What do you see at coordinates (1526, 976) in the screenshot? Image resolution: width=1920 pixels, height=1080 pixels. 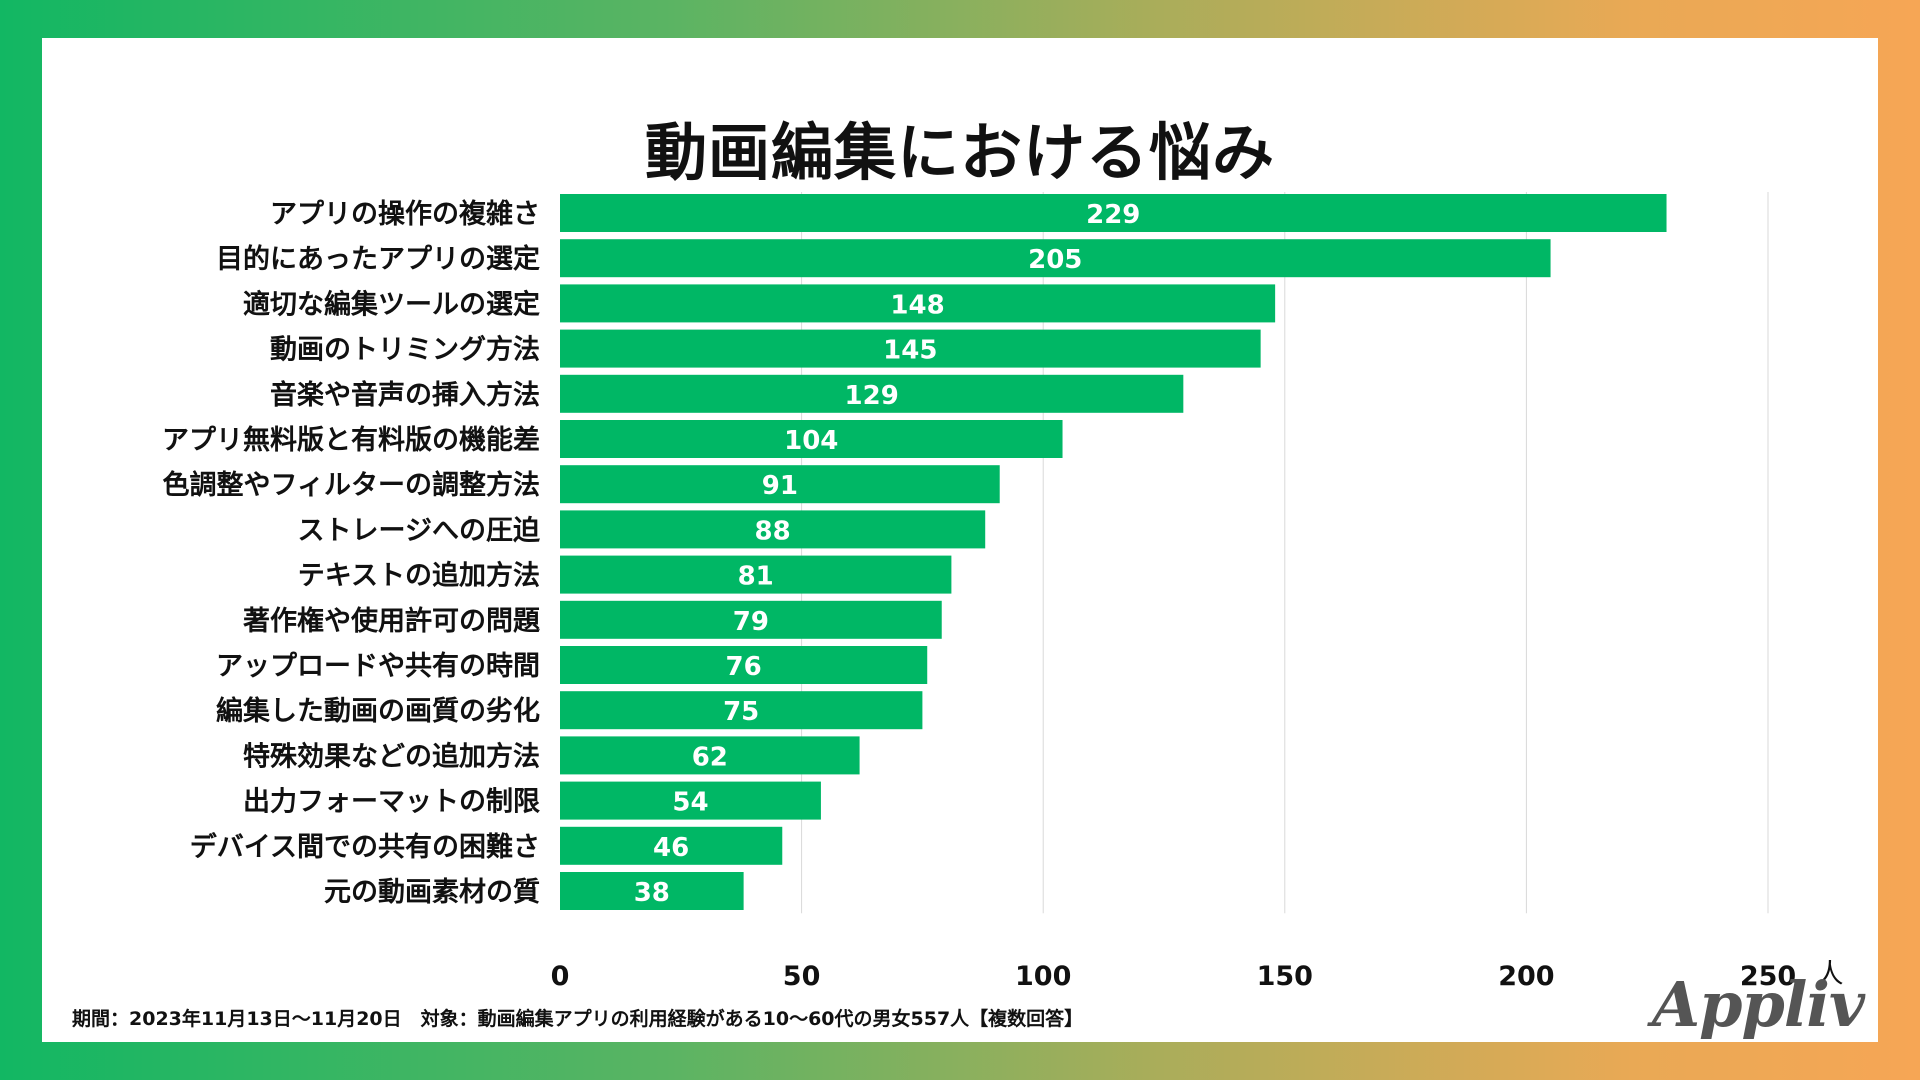 I see `x-tick-label: 200` at bounding box center [1526, 976].